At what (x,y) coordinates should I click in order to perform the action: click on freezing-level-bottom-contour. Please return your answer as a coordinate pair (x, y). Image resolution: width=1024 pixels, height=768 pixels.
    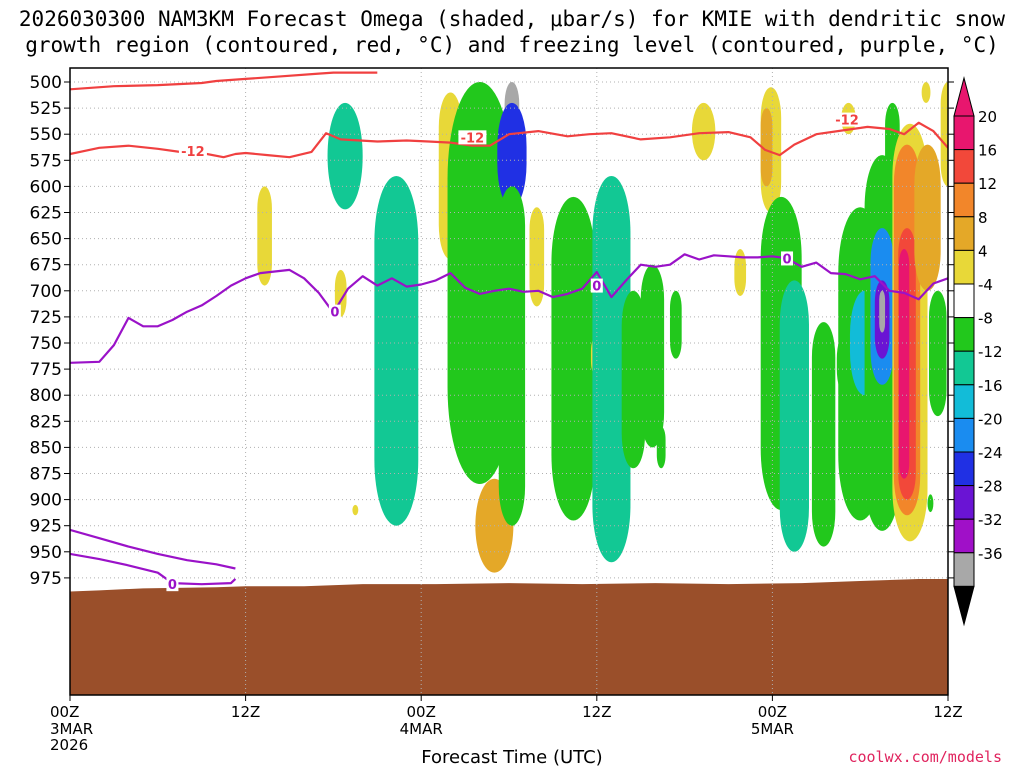
    Looking at the image, I should click on (153, 569).